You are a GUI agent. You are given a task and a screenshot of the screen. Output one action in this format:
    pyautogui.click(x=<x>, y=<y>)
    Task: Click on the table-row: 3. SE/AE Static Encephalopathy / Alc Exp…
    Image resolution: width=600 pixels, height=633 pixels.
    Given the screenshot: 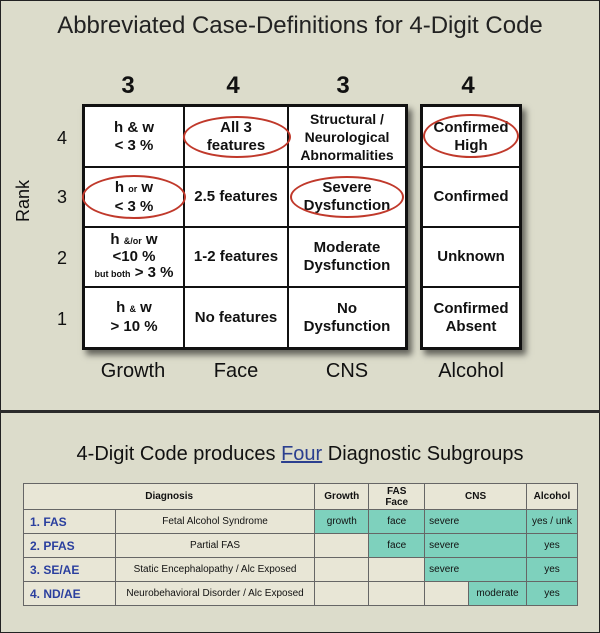 What is the action you would take?
    pyautogui.click(x=301, y=569)
    